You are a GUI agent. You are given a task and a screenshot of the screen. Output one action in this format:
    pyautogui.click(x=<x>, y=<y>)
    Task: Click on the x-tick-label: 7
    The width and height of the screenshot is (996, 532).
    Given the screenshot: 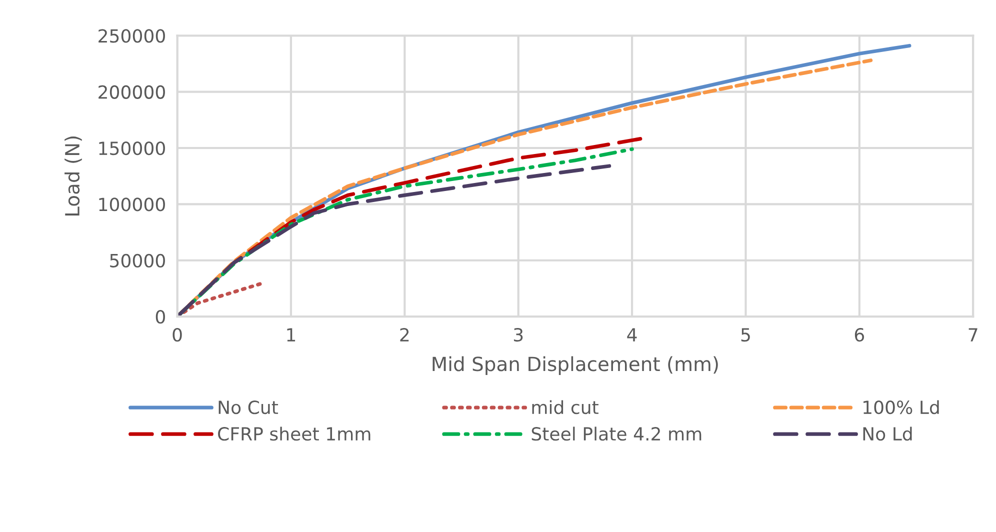 What is the action you would take?
    pyautogui.click(x=973, y=335)
    